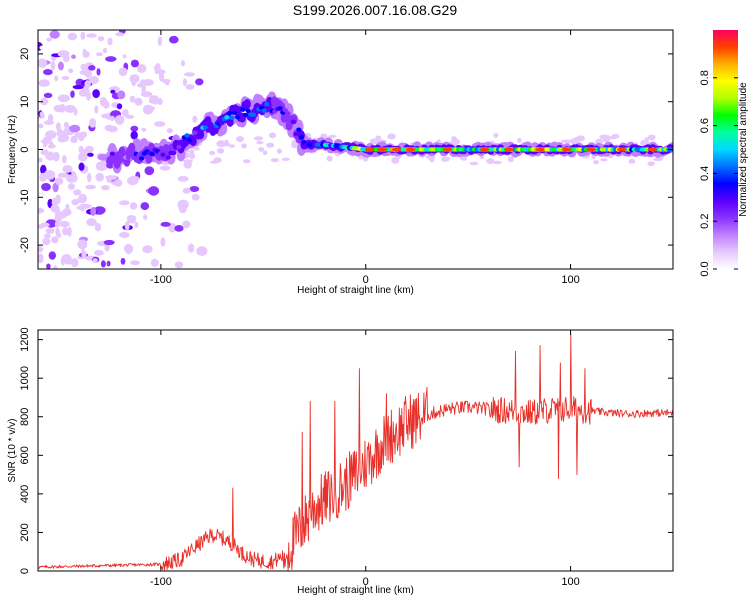  What do you see at coordinates (725, 149) in the screenshot?
I see `colorbar-gradient` at bounding box center [725, 149].